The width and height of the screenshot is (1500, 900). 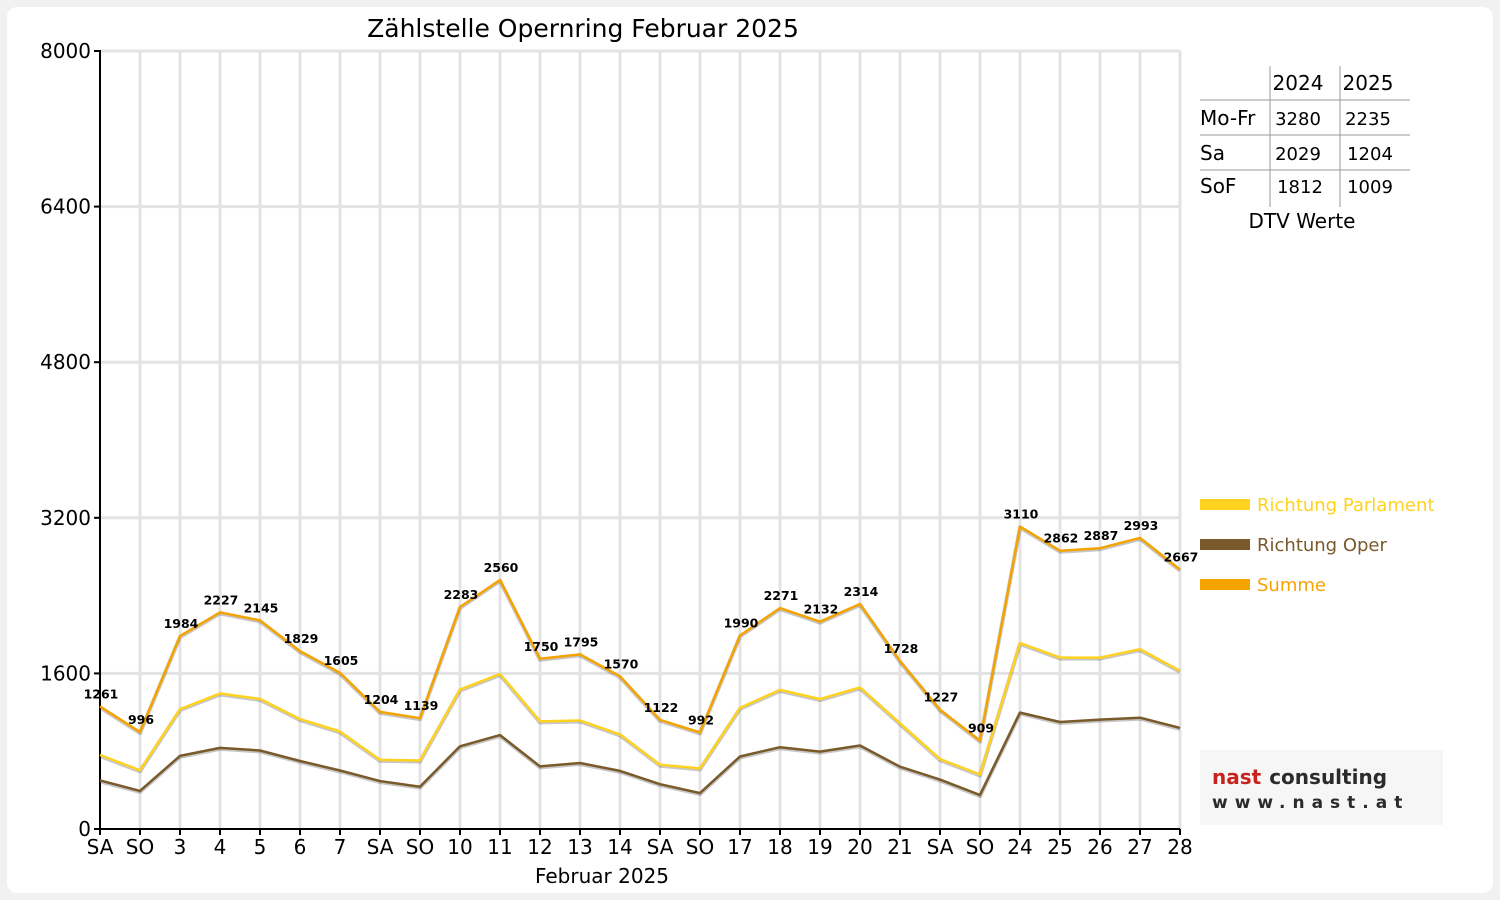 What do you see at coordinates (899, 847) in the screenshot?
I see `x-tick-label: 21` at bounding box center [899, 847].